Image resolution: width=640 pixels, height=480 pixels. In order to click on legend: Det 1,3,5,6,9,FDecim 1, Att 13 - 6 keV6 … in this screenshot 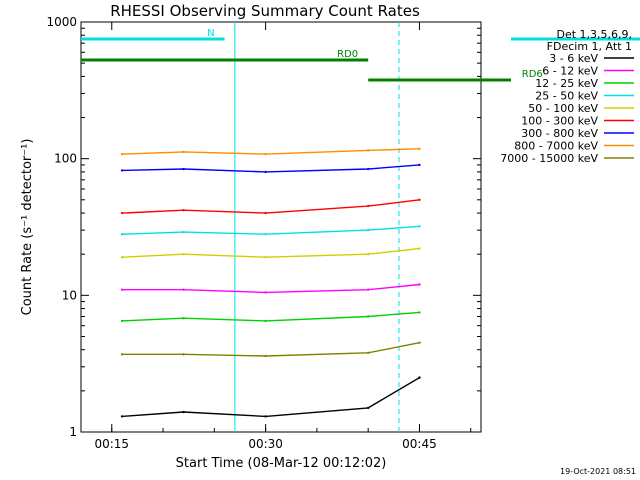, I will do `click(567, 96)`.